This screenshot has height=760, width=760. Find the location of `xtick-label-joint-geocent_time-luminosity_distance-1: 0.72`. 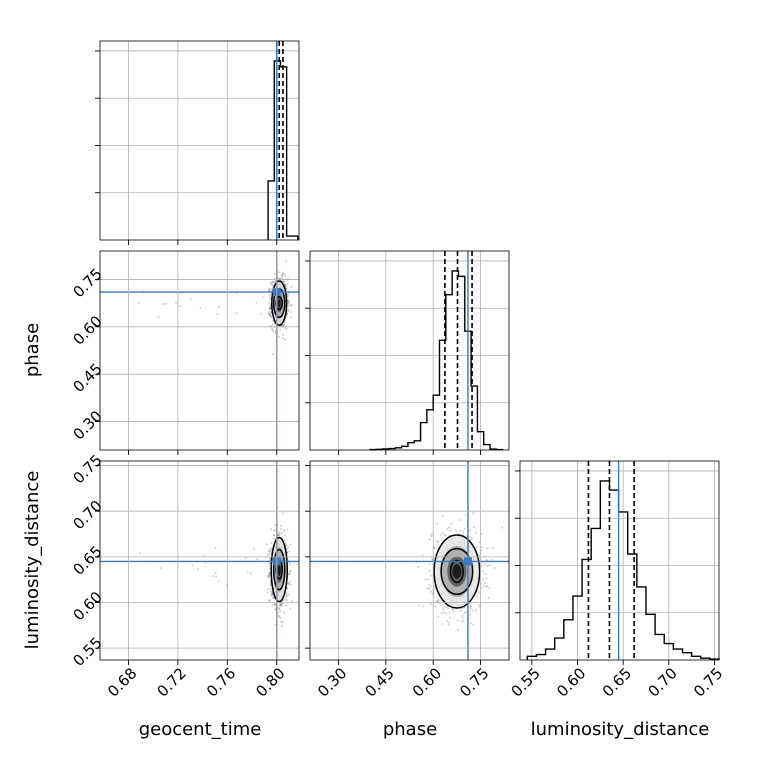

xtick-label-joint-geocent_time-luminosity_distance-1: 0.72 is located at coordinates (172, 682).